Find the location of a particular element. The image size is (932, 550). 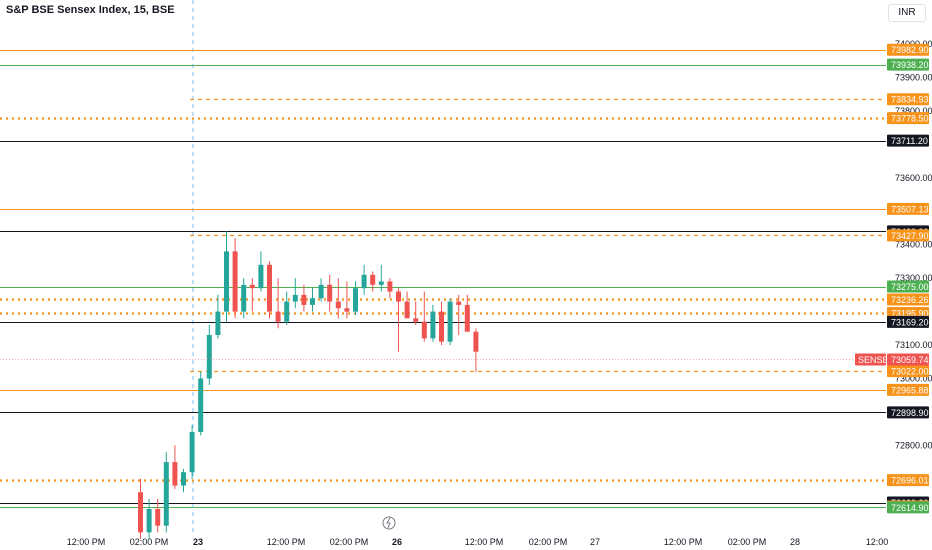

price-label: 73022.00 is located at coordinates (908, 371).